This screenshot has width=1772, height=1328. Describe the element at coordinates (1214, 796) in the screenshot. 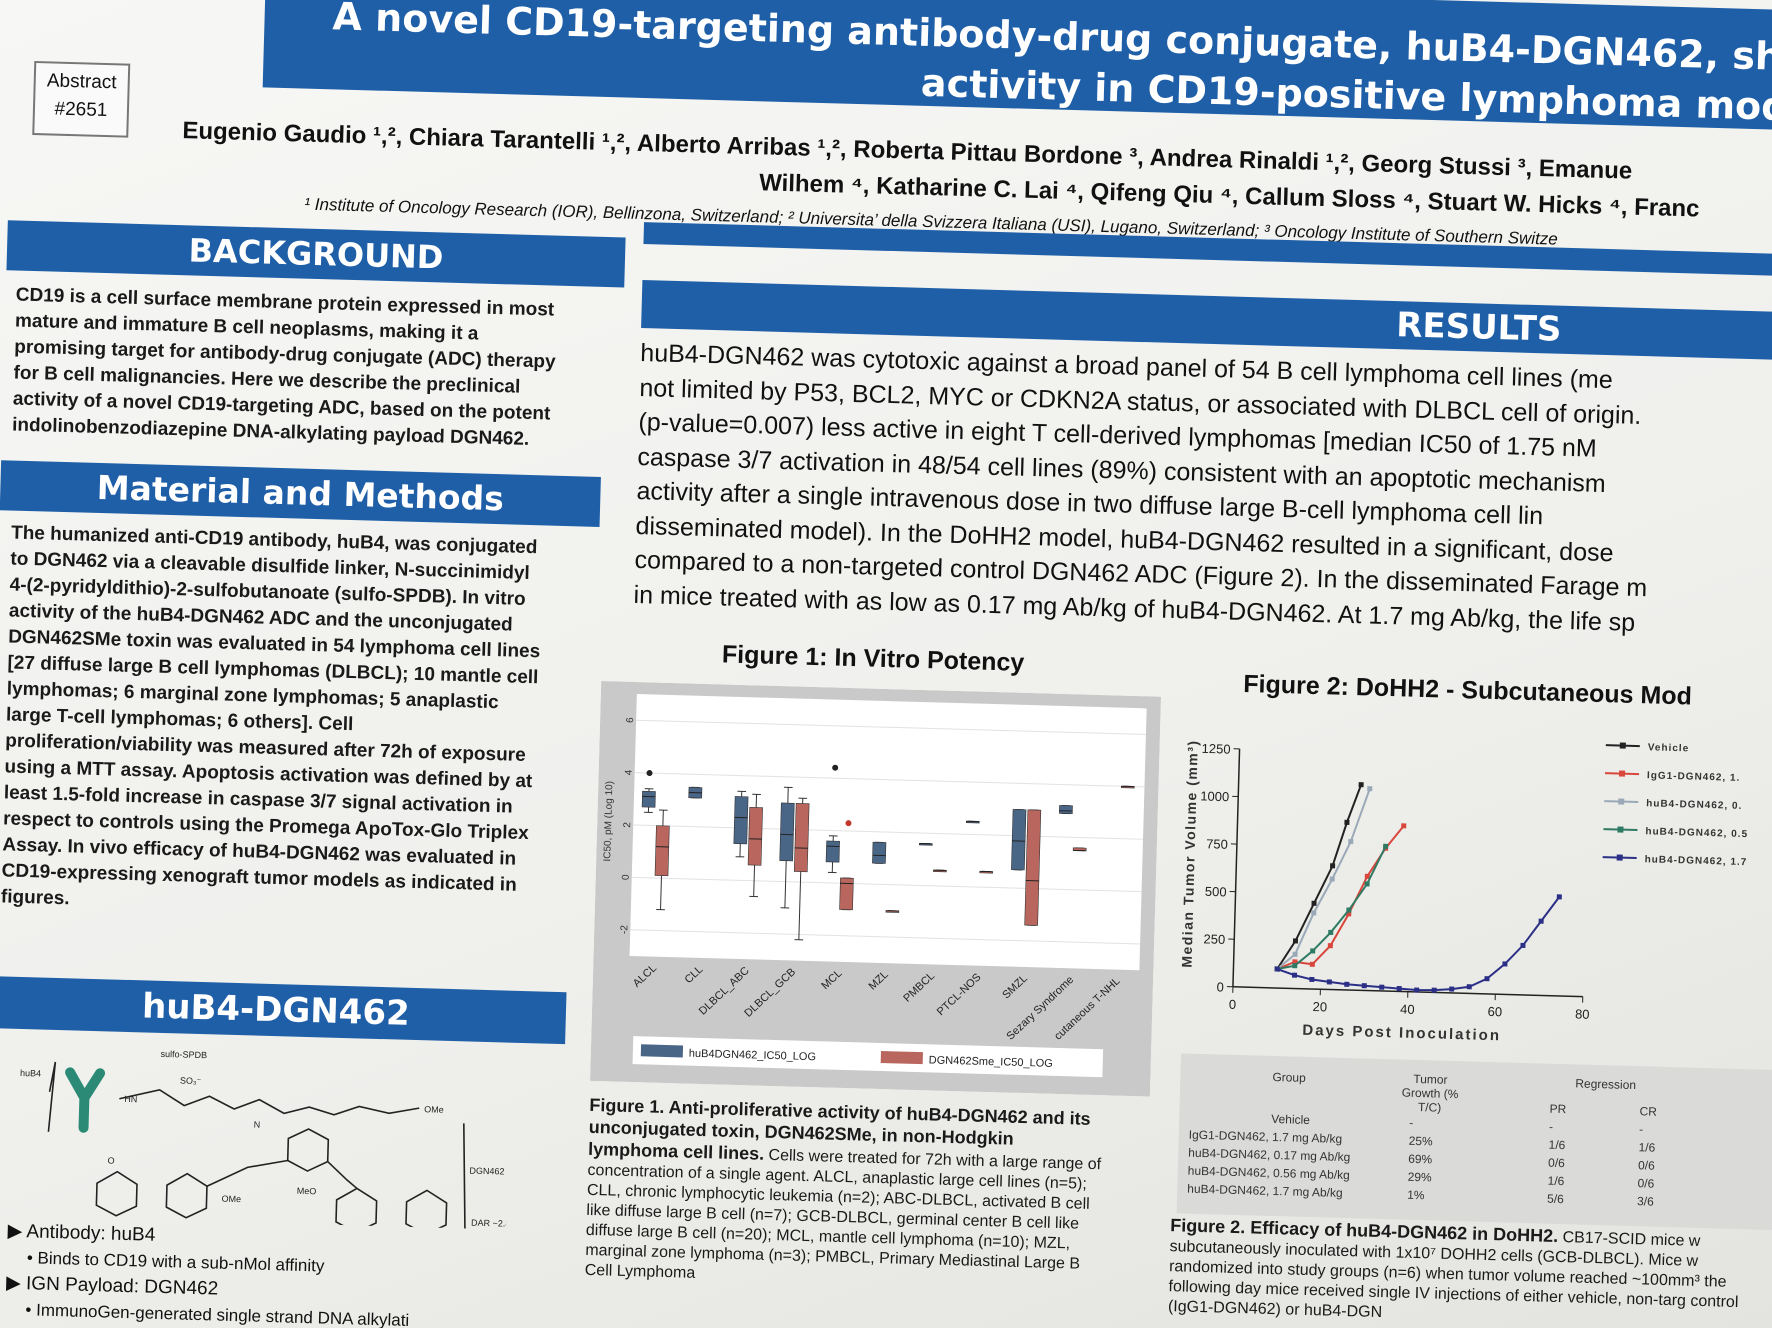

I see `y-tick-label: 1000` at that location.